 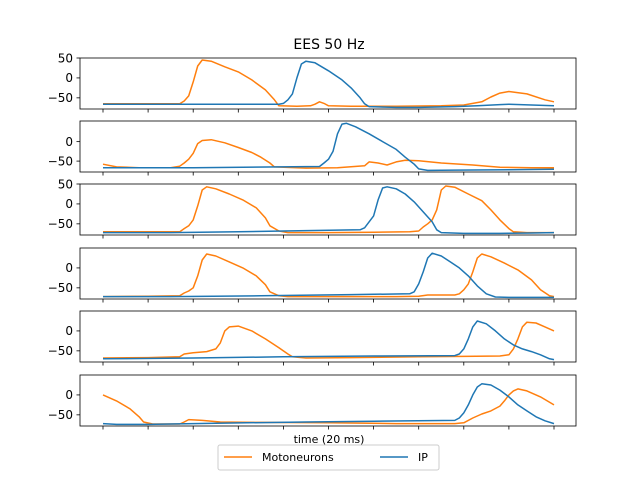 I want to click on subplot-4: 0−50, so click(x=312, y=275).